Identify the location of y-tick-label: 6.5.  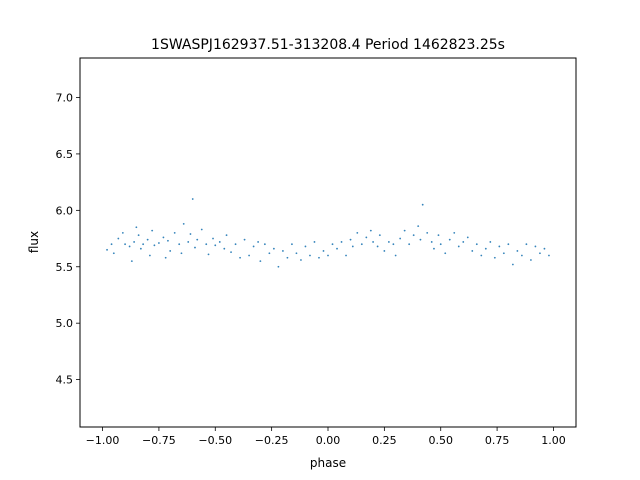
(65, 154).